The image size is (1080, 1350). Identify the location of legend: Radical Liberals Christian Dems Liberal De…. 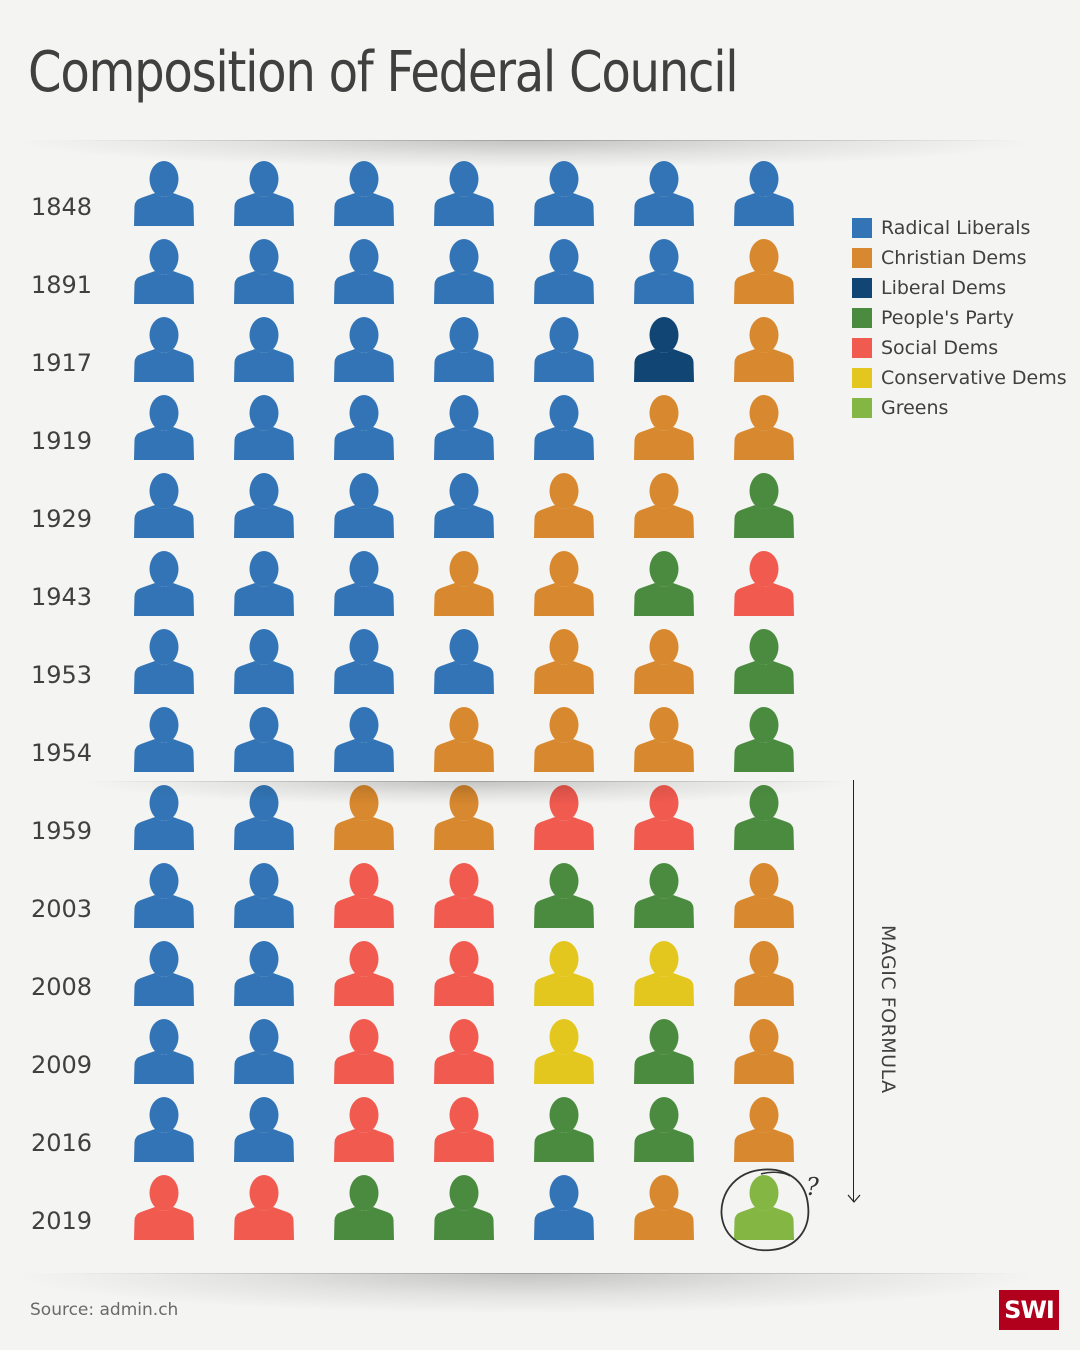
(959, 318).